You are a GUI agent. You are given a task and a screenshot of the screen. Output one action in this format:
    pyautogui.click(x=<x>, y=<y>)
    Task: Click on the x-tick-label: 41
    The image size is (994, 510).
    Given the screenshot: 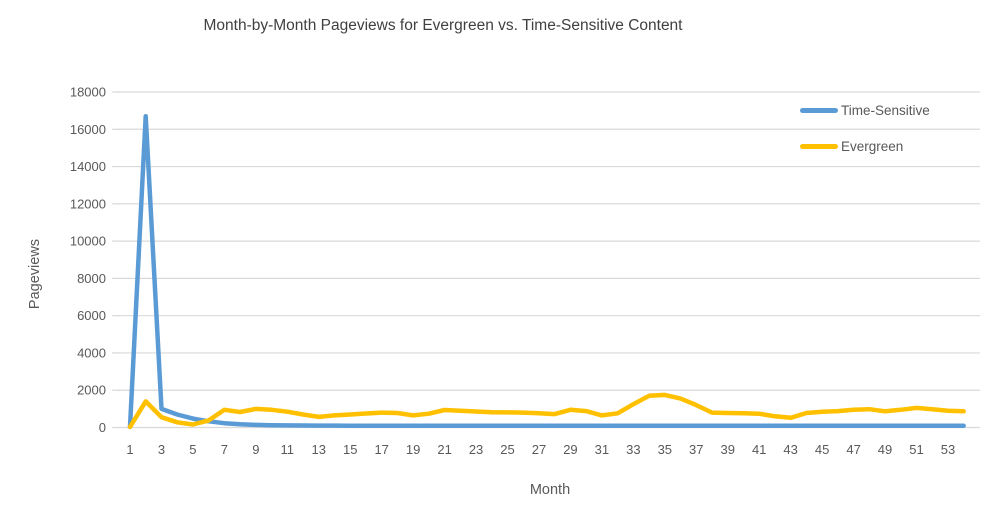 What is the action you would take?
    pyautogui.click(x=759, y=449)
    